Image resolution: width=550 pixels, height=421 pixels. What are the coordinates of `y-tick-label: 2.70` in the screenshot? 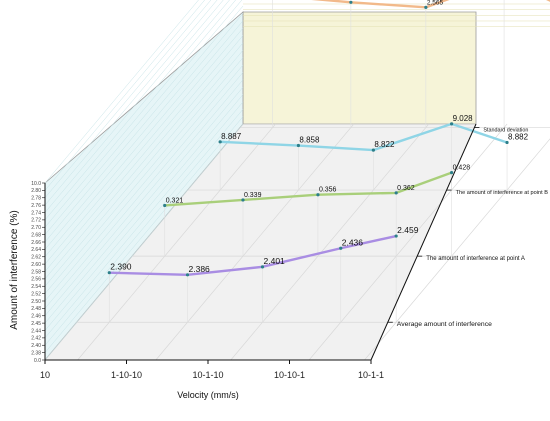 It's located at (36, 228).